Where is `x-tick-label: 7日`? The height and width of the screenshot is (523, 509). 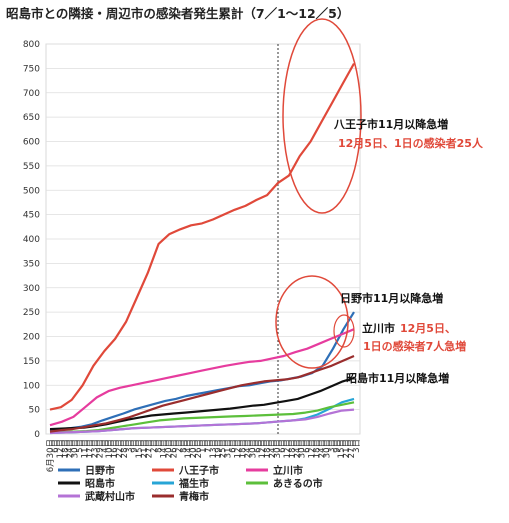 x-tick-label: 7日 is located at coordinates (209, 446).